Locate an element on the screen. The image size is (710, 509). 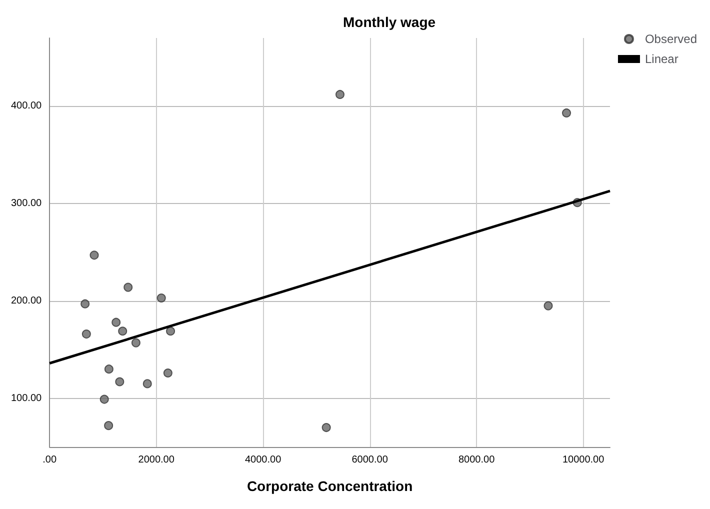
x-tick-label: 2000.00 is located at coordinates (156, 460).